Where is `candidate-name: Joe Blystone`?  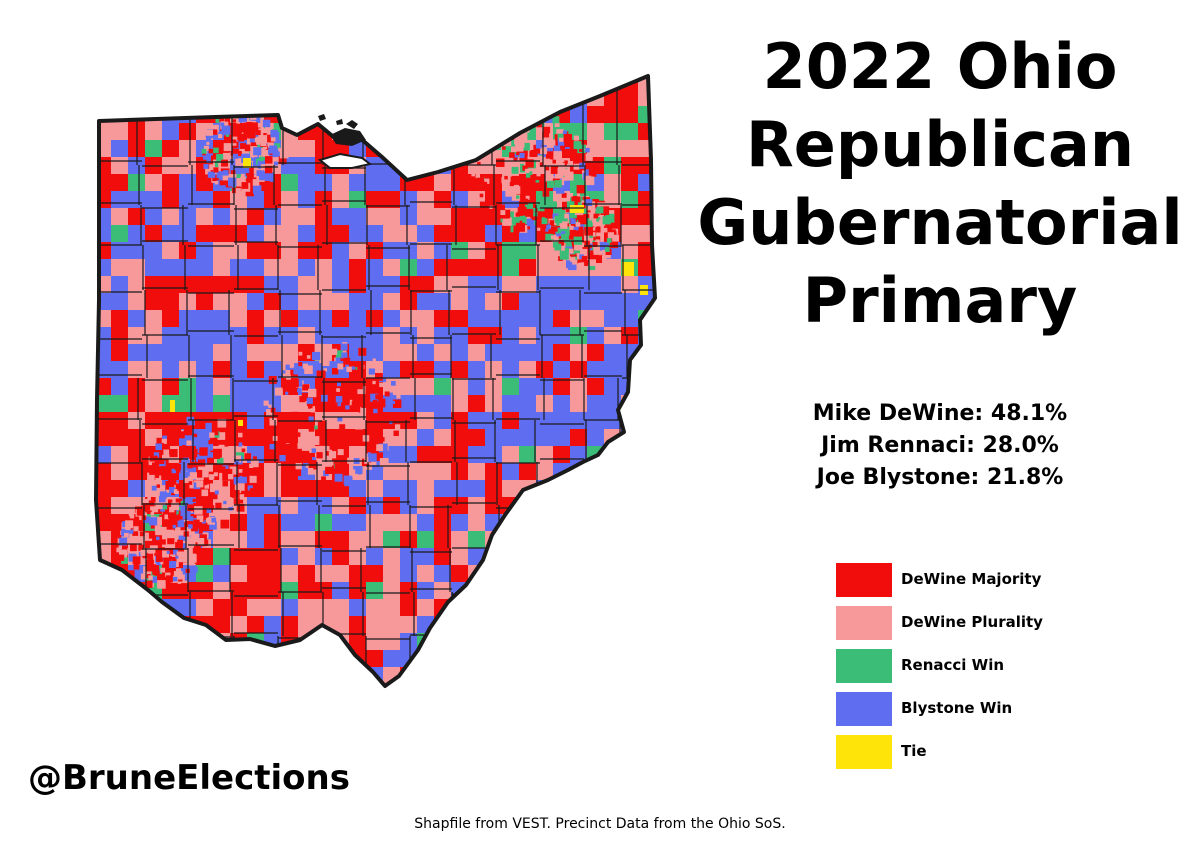
candidate-name: Joe Blystone is located at coordinates (893, 477).